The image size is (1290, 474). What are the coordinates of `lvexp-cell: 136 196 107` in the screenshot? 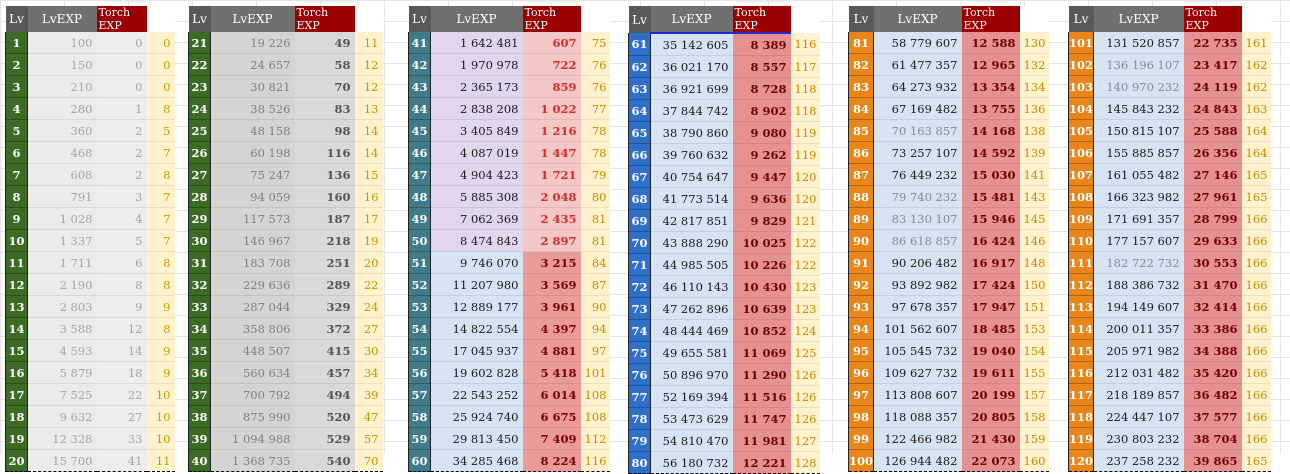 It's located at (1138, 64).